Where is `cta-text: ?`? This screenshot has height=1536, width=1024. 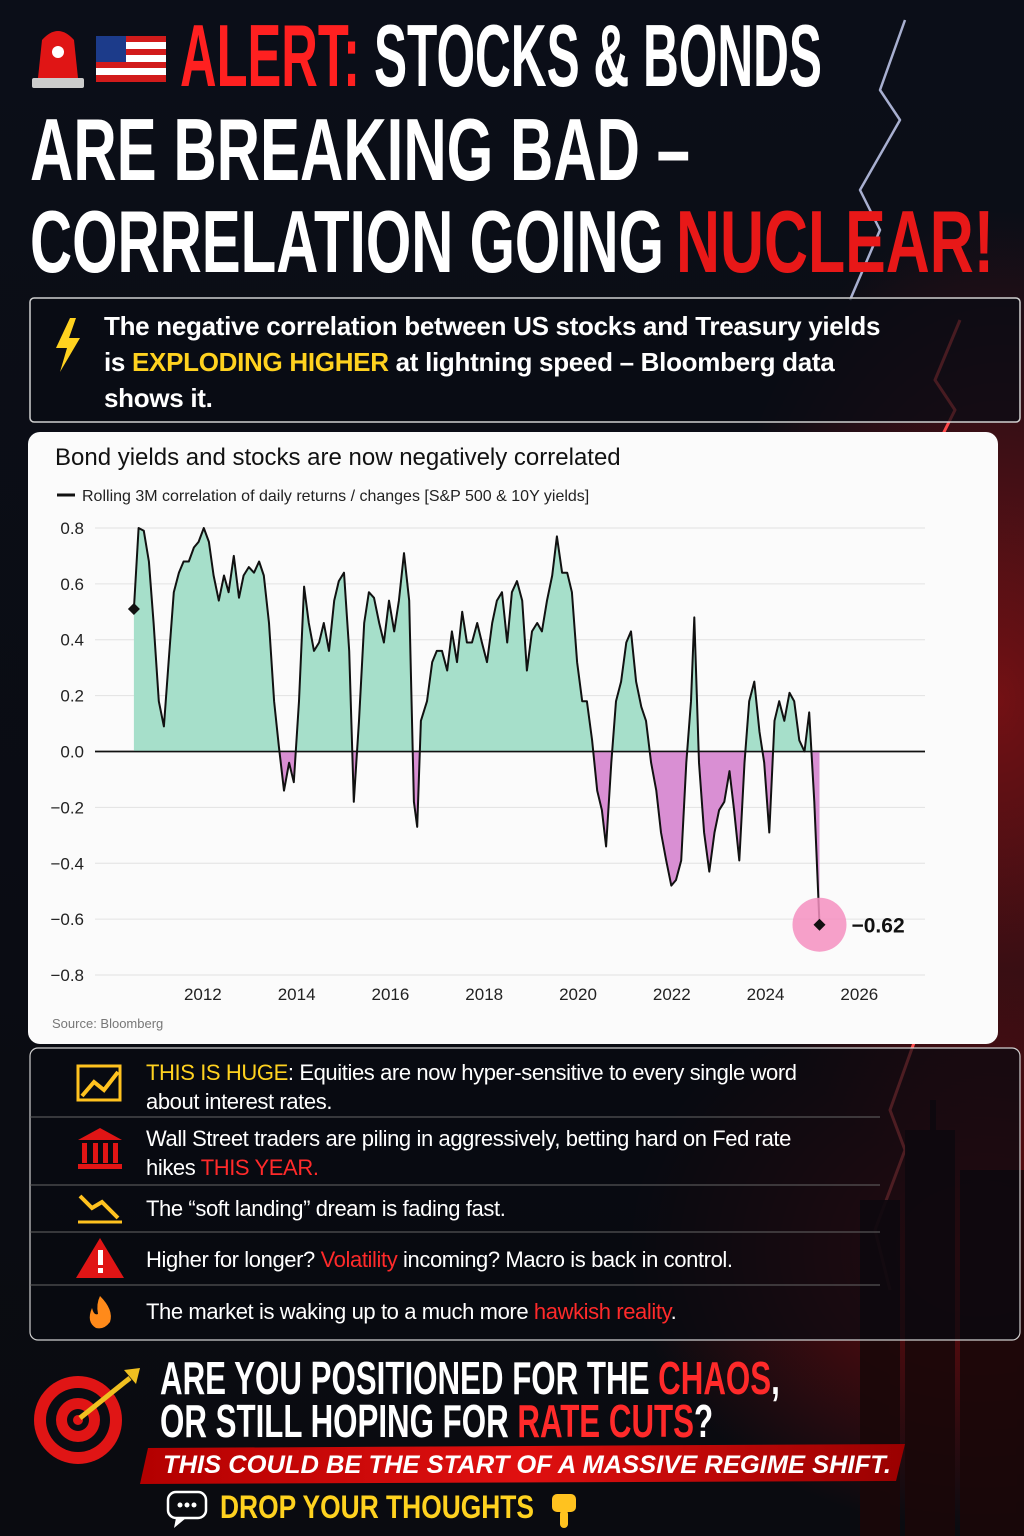
cta-text: ? is located at coordinates (703, 1421).